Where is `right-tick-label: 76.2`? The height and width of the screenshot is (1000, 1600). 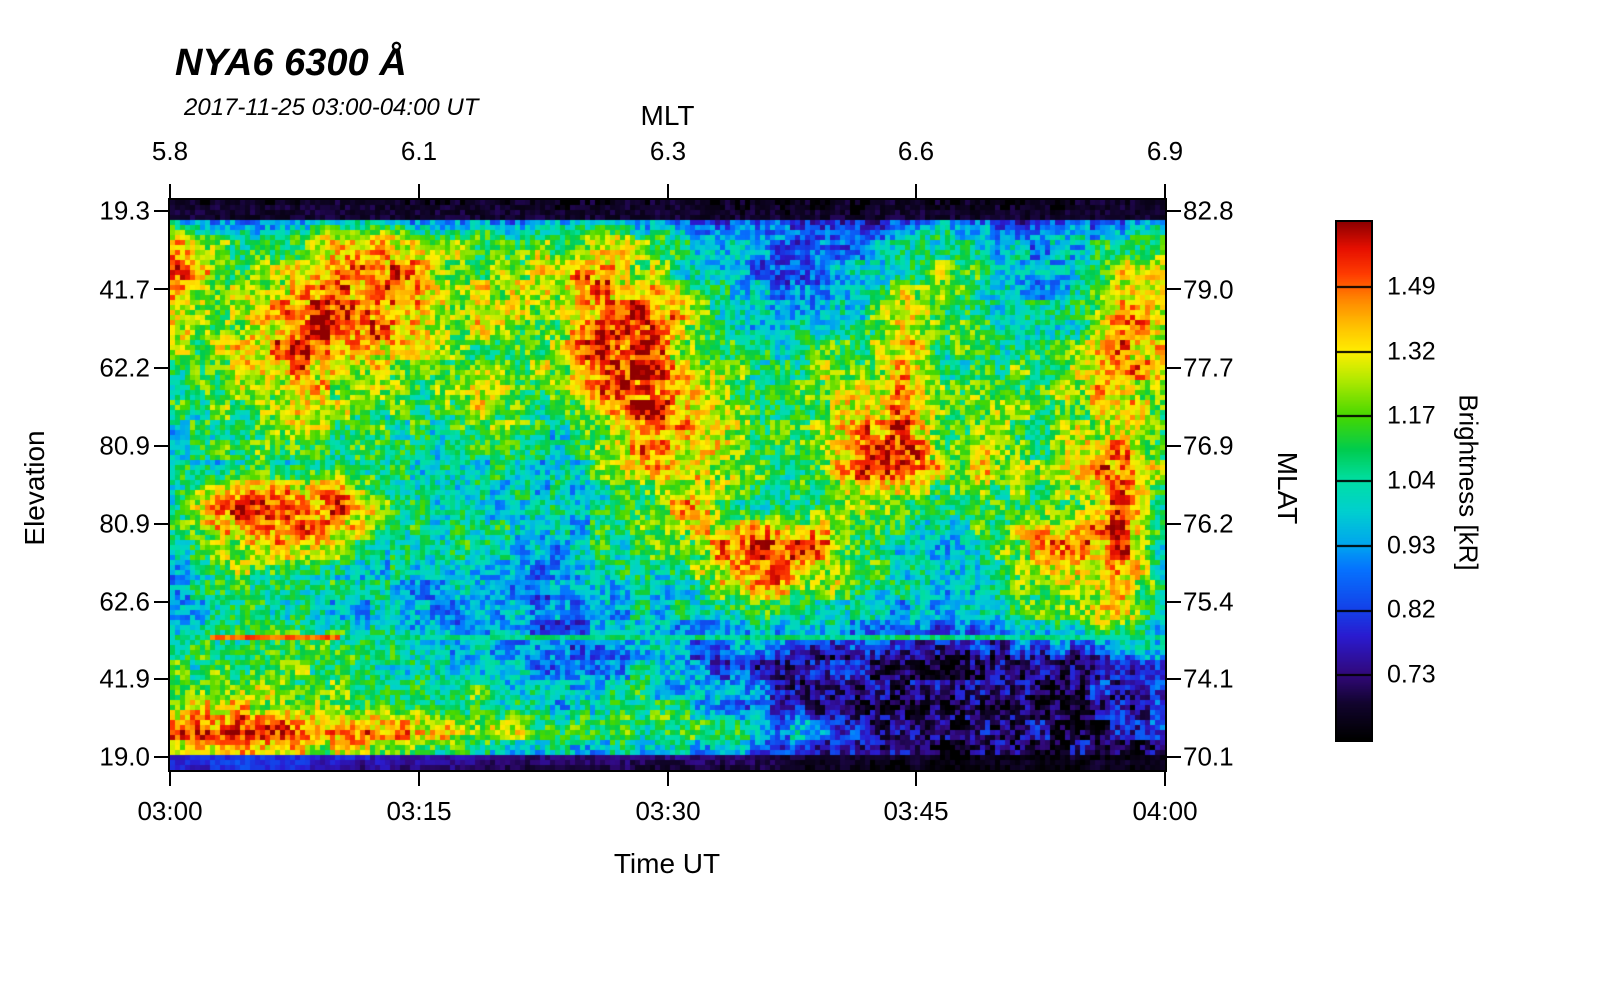
right-tick-label: 76.2 is located at coordinates (1208, 523).